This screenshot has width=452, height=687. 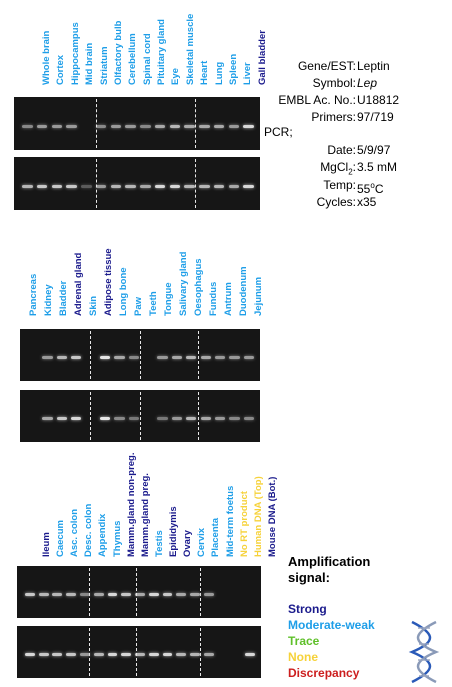 I want to click on lane-label: Mouse DNA (Bot.), so click(x=267, y=518).